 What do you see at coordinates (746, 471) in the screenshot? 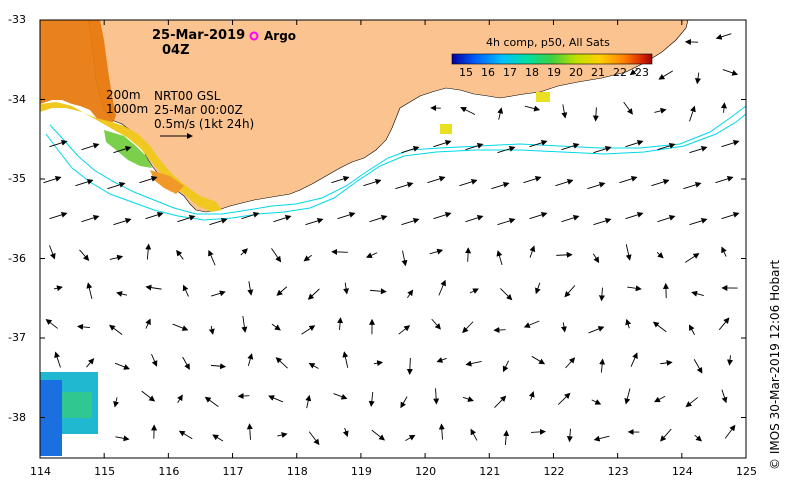
I see `x-tick-label: 125` at bounding box center [746, 471].